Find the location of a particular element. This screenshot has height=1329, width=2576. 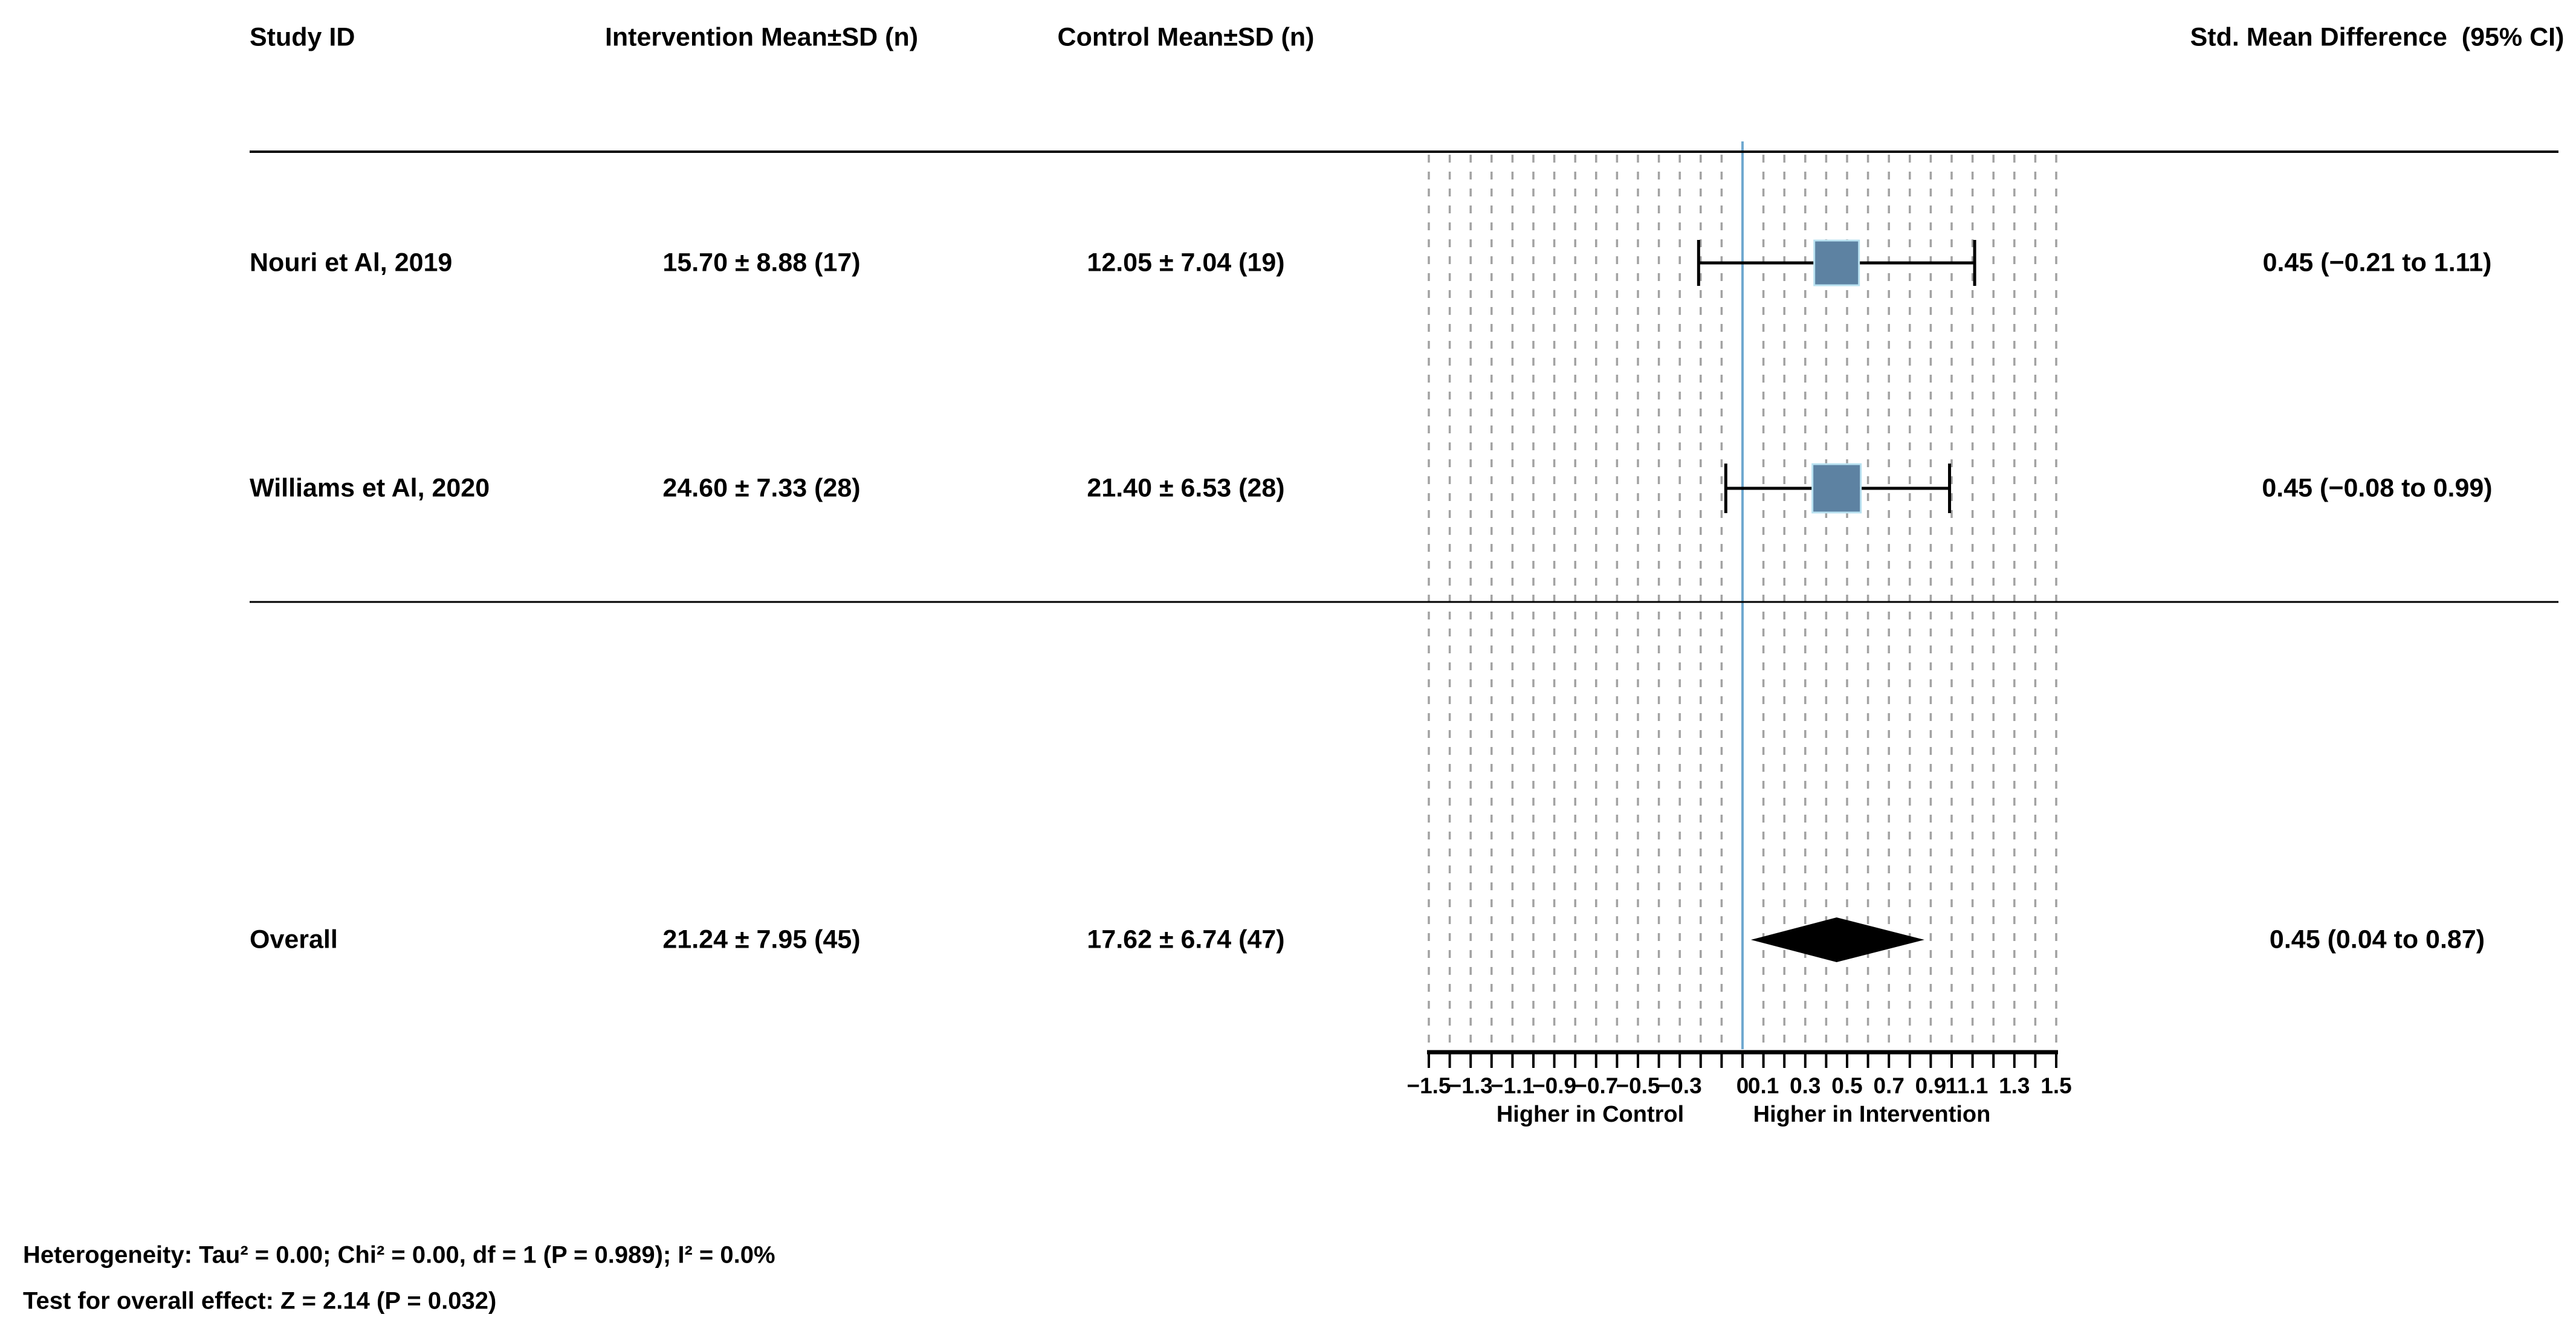

control-stat: 12.05 ± 7.04 (19) is located at coordinates (1186, 262).